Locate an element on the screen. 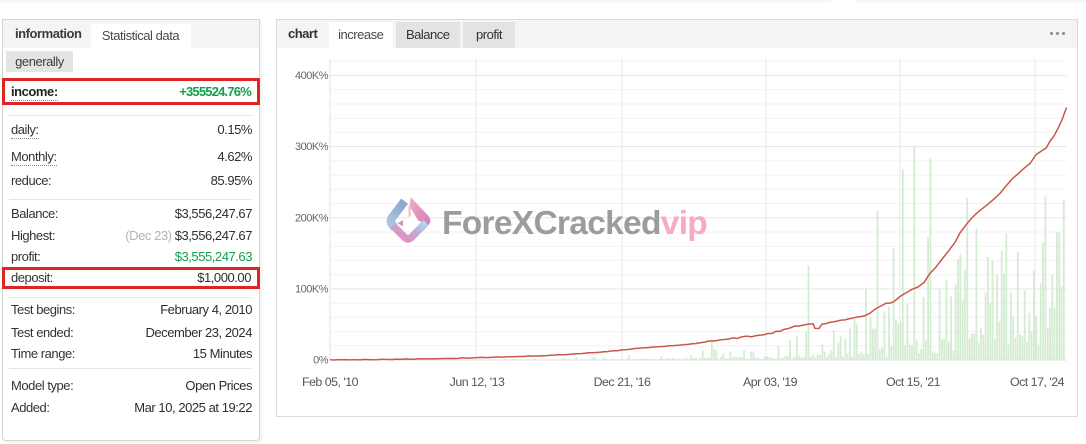  svg-text: 200K% is located at coordinates (312, 218).